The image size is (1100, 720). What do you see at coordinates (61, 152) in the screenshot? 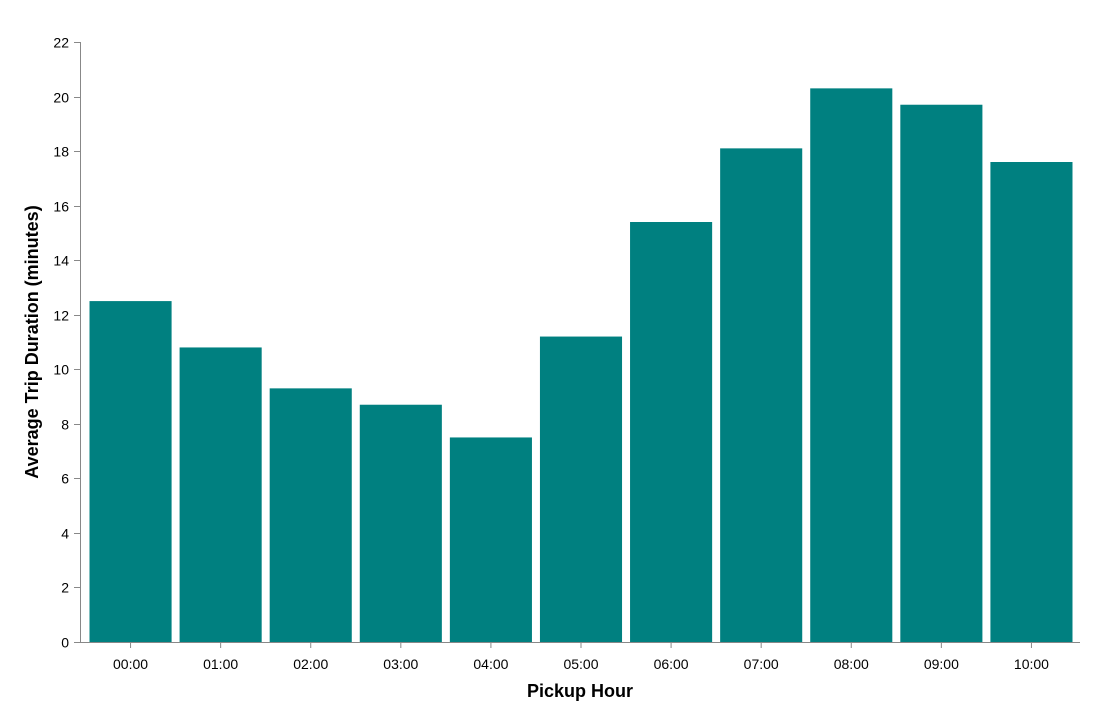
I see `y-tick-label: 18` at bounding box center [61, 152].